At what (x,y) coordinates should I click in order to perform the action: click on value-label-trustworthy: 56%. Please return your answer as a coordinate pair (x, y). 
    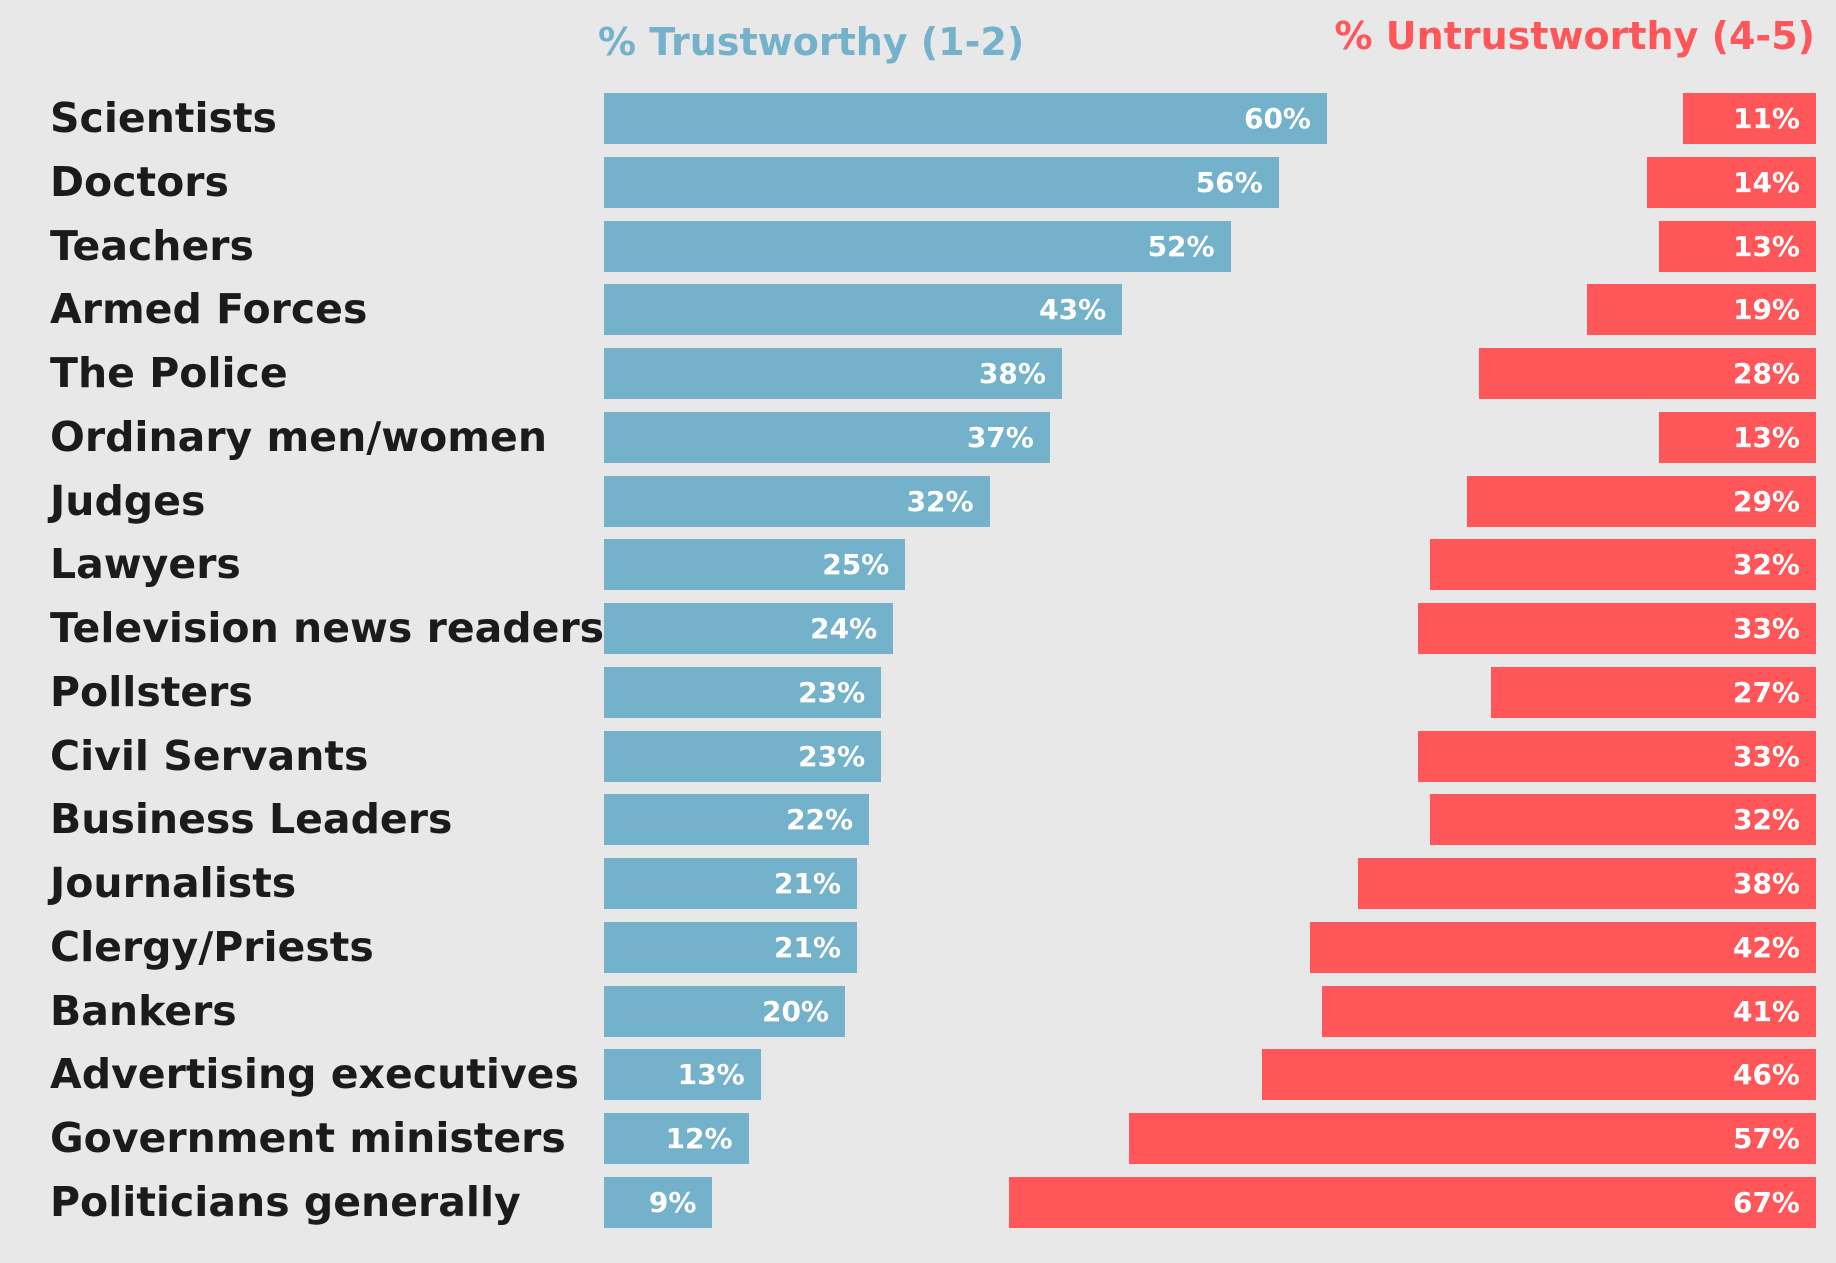
    Looking at the image, I should click on (1229, 182).